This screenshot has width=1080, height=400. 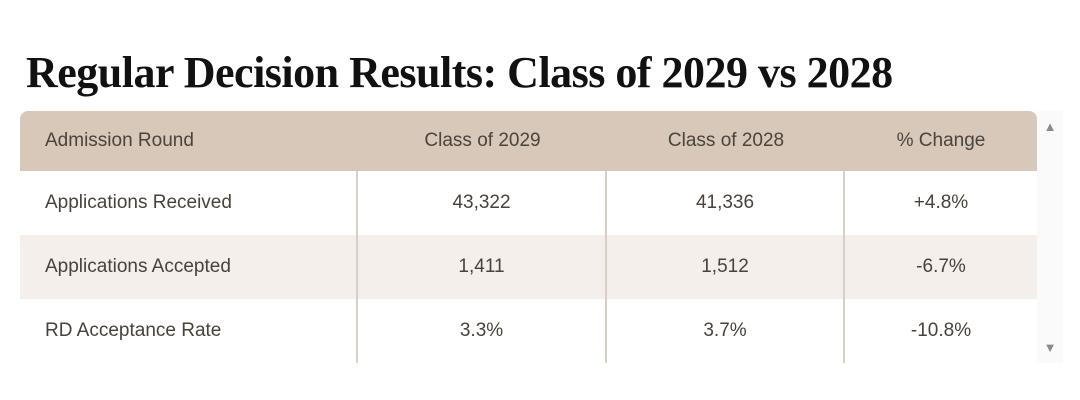 What do you see at coordinates (1050, 347) in the screenshot?
I see `scroll-down-icon: ▼` at bounding box center [1050, 347].